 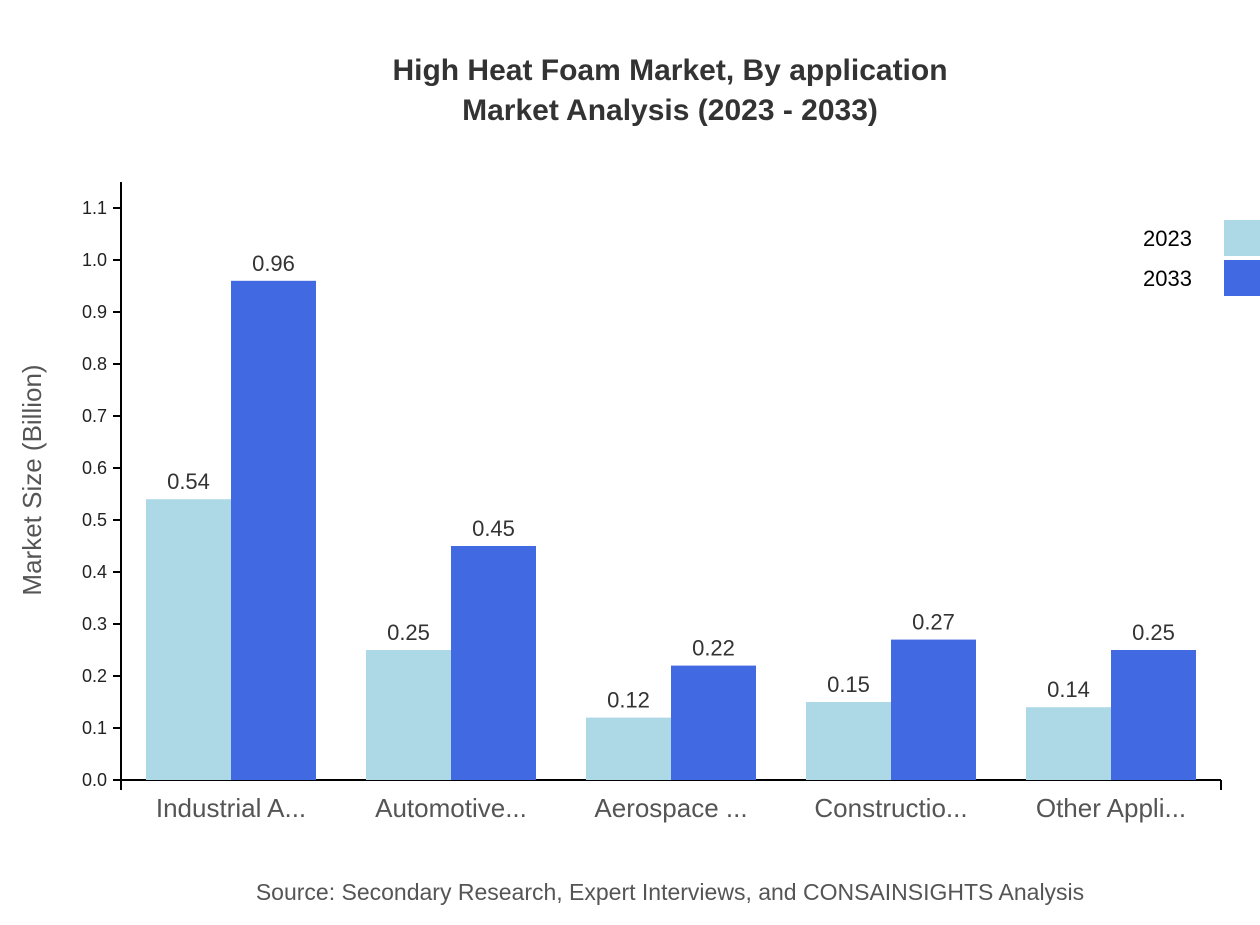 I want to click on y-tick-label: 0.4, so click(x=94, y=572).